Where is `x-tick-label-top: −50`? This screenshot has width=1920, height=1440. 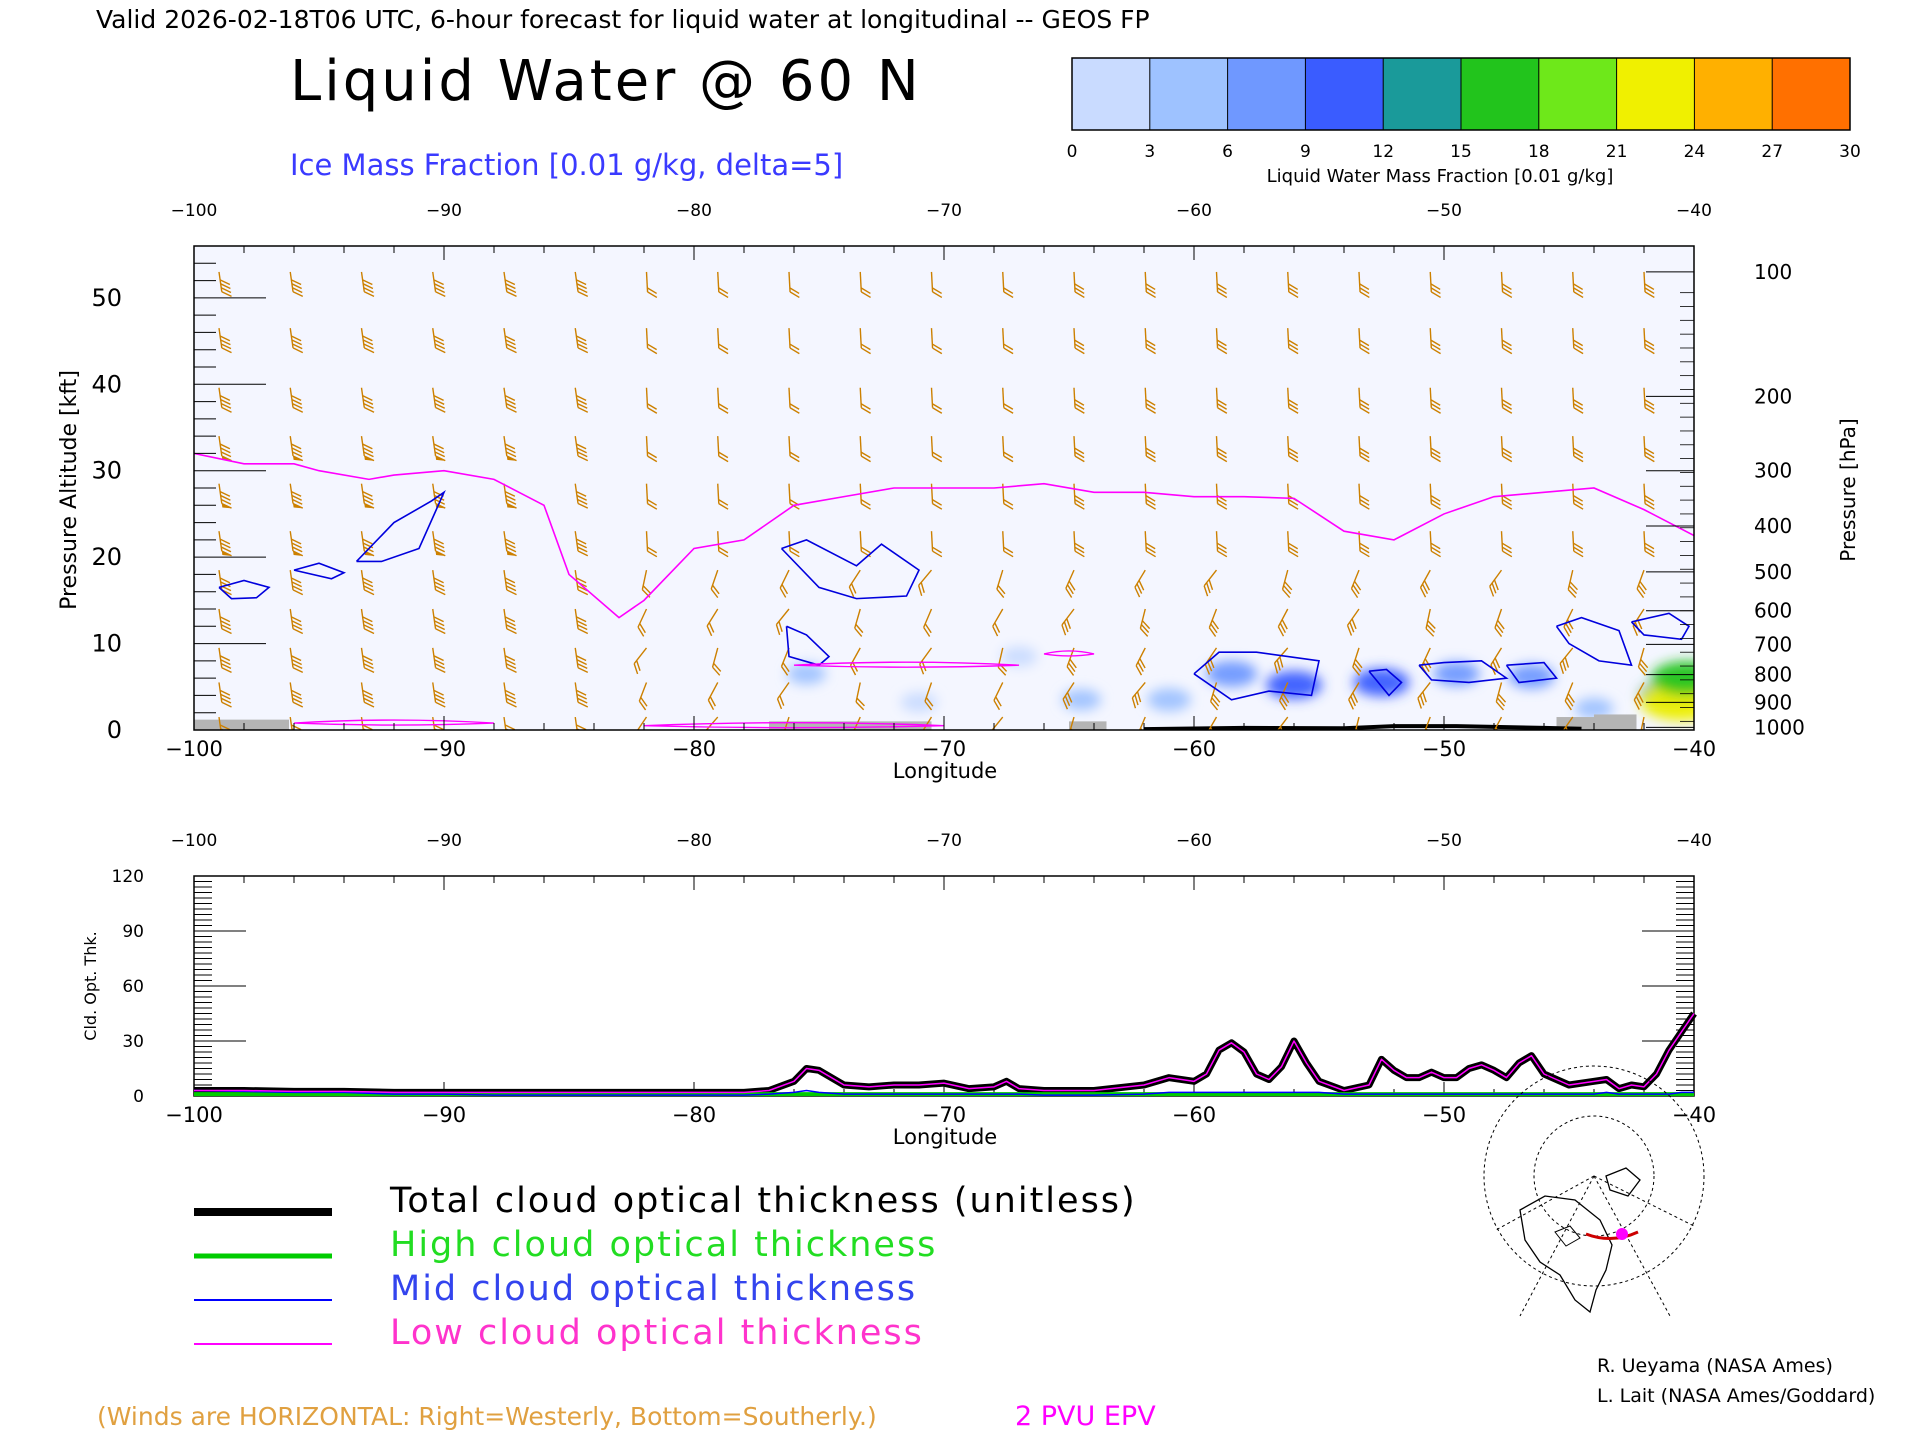
x-tick-label-top: −50 is located at coordinates (1444, 841).